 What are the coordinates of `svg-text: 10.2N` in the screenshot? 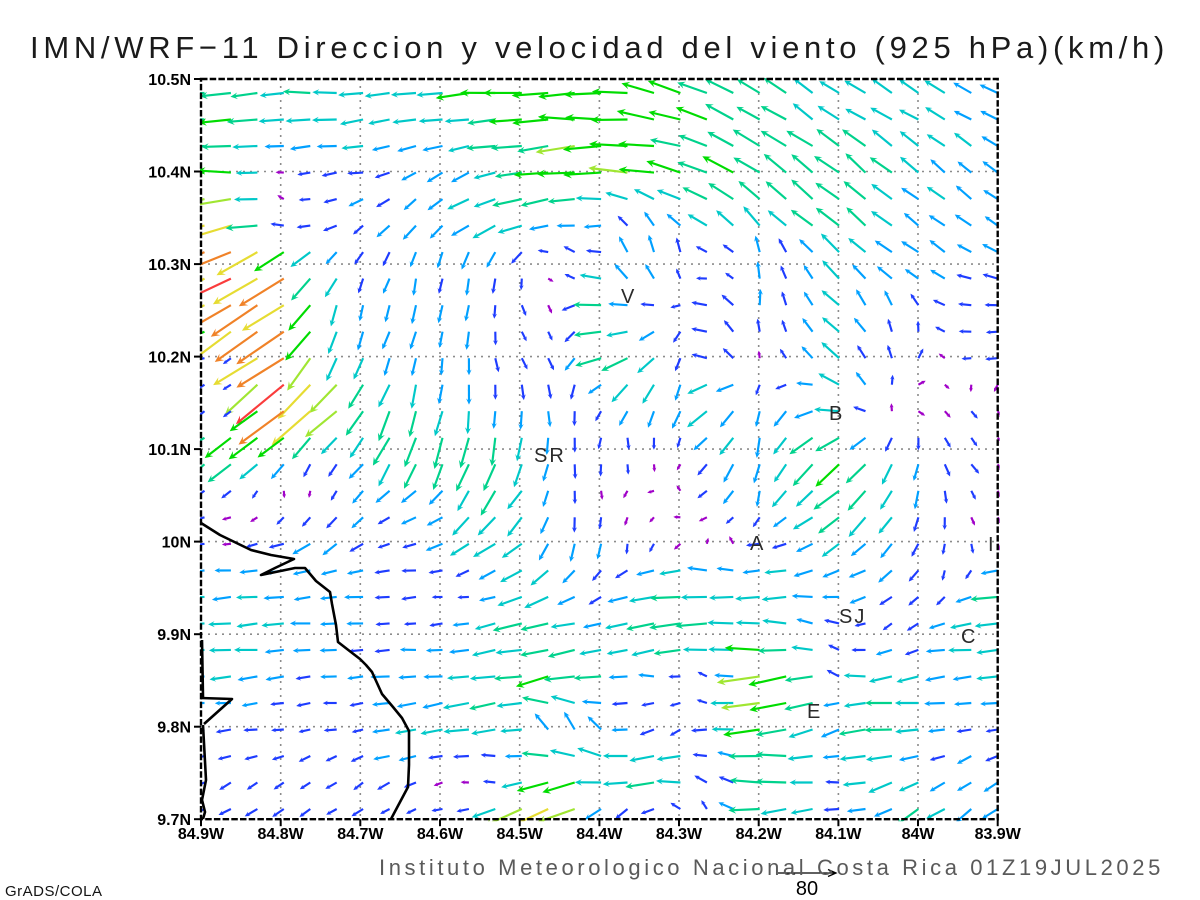 It's located at (169, 358).